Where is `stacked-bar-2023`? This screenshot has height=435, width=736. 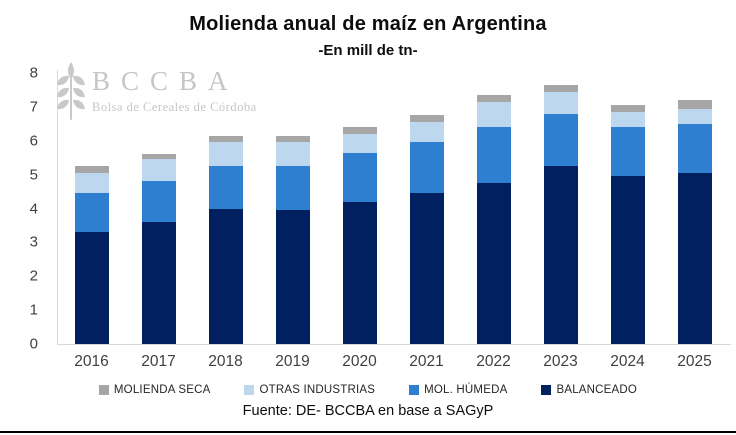 stacked-bar-2023 is located at coordinates (560, 208).